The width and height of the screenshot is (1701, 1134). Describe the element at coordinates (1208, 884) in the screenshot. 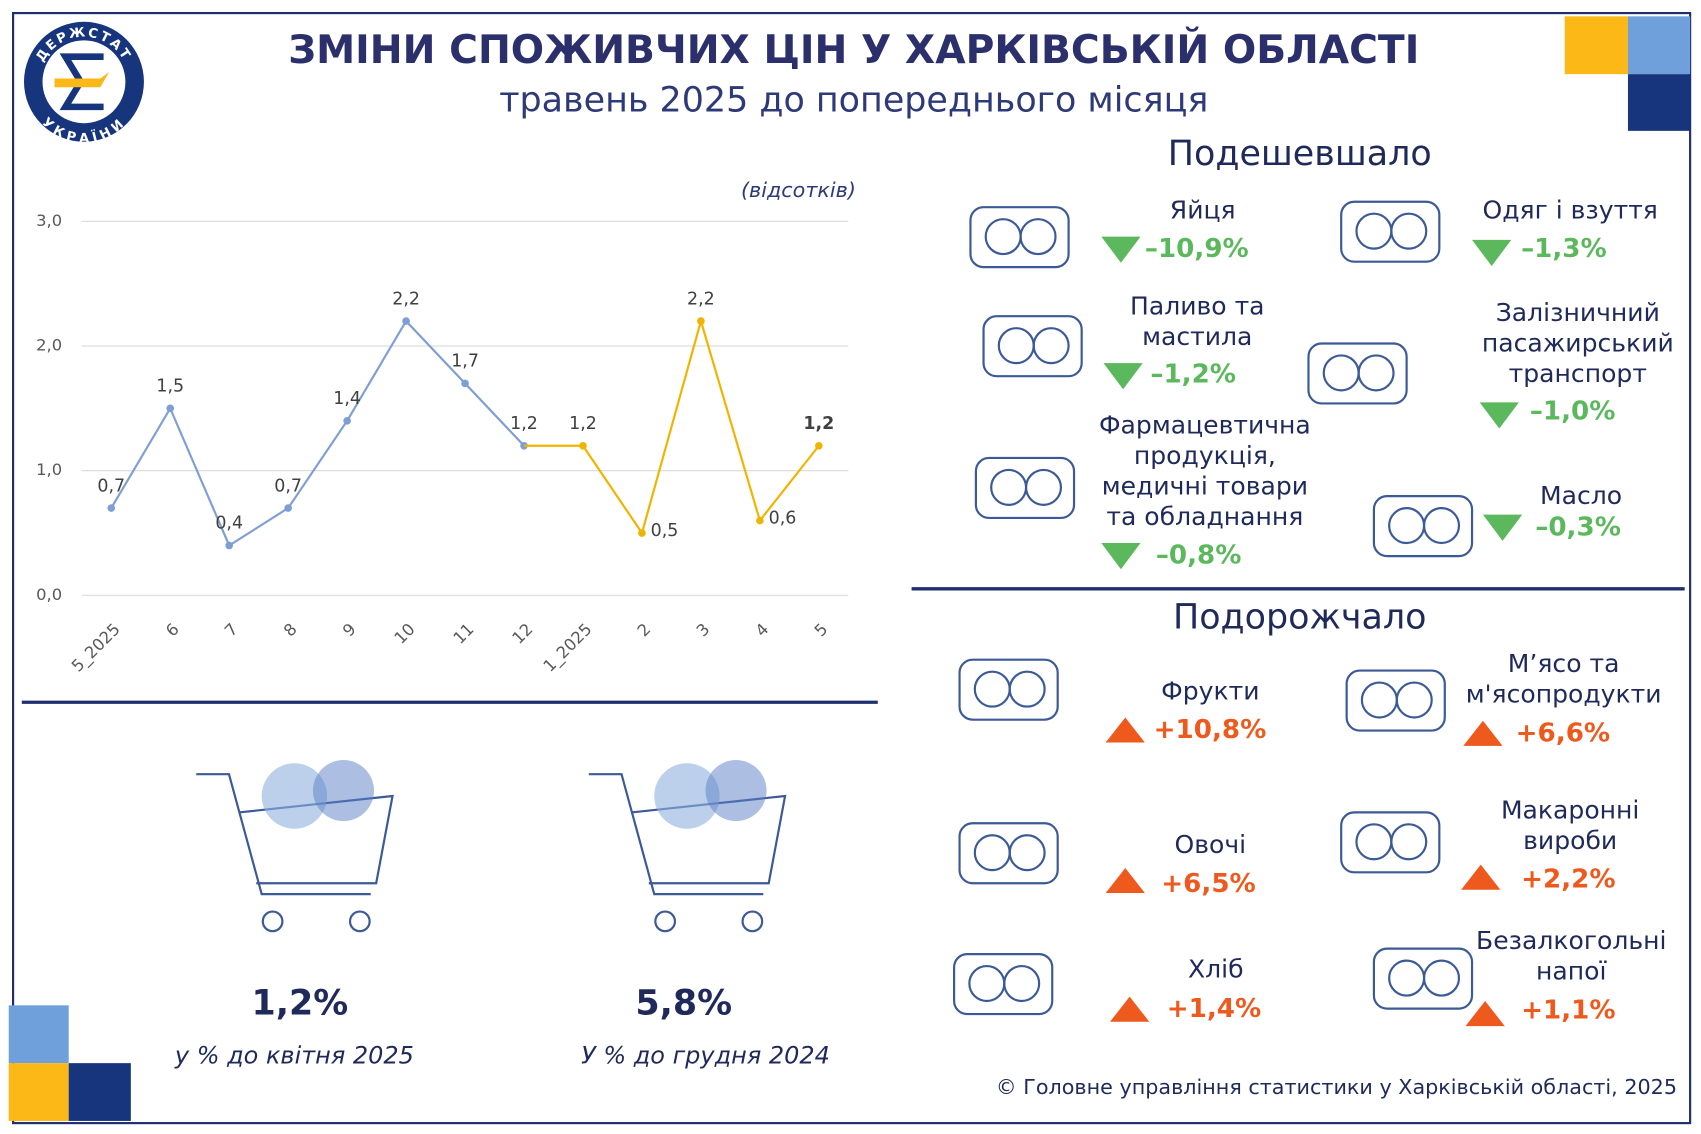

I see `item-change: +6,5%` at that location.